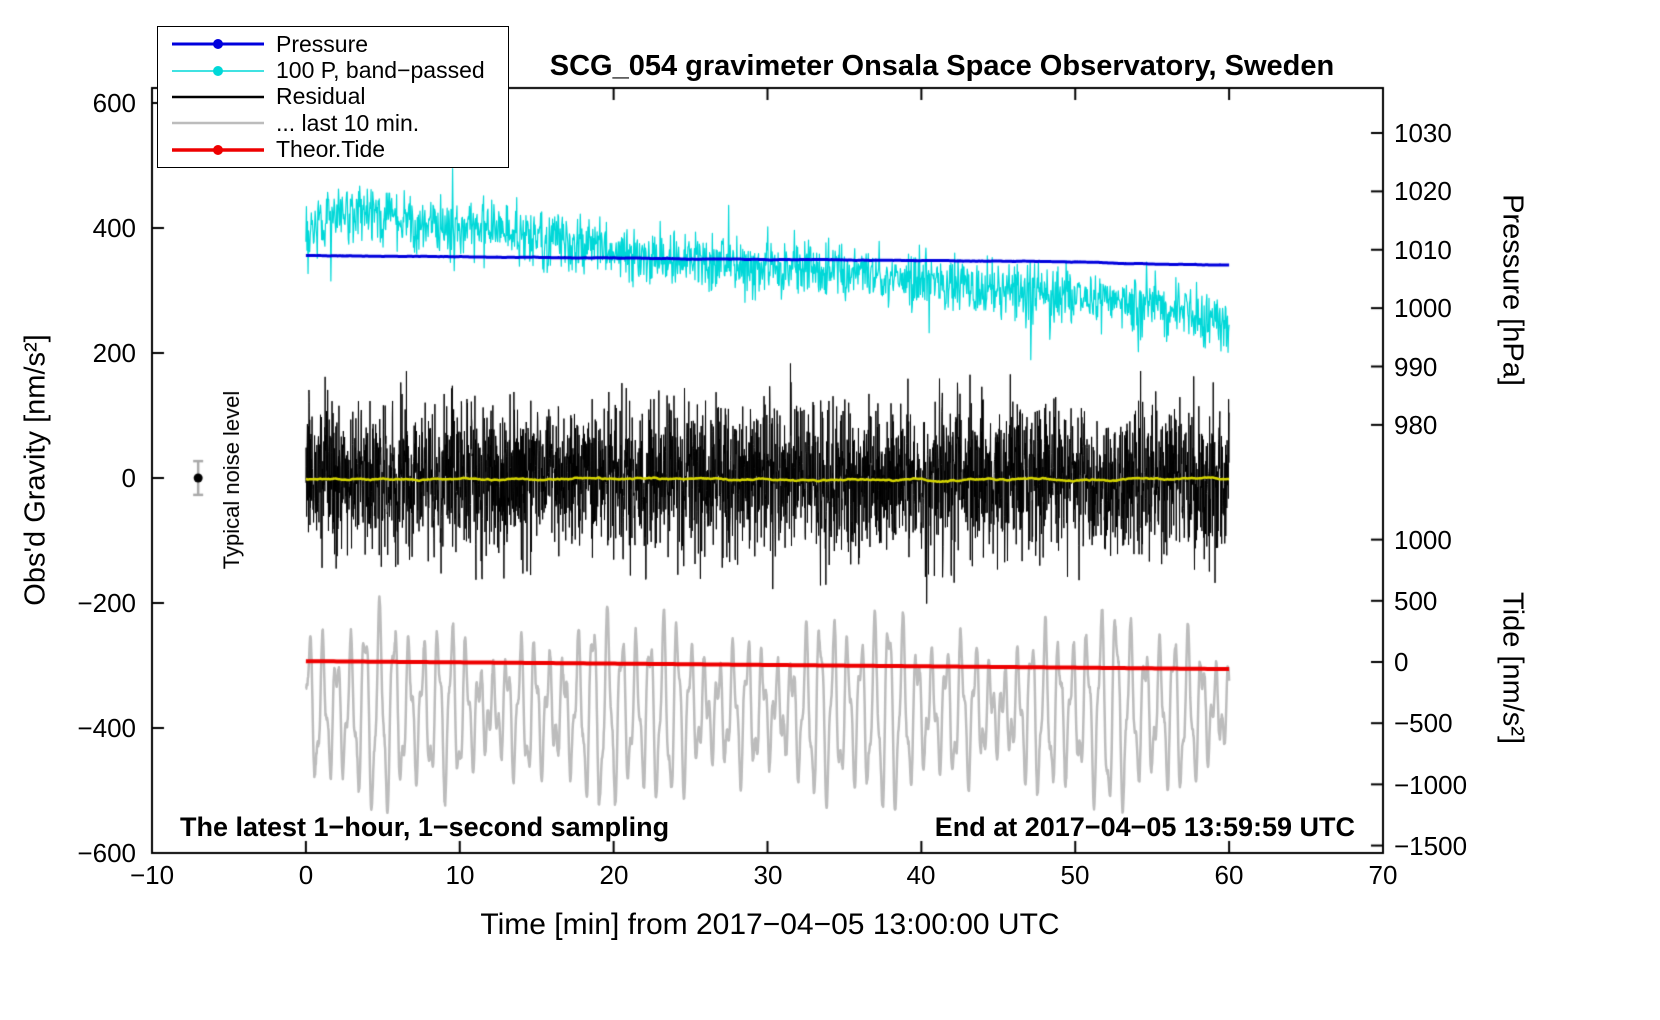 Image resolution: width=1660 pixels, height=1020 pixels. Describe the element at coordinates (106, 603) in the screenshot. I see `gravity-tick-label: −200` at that location.